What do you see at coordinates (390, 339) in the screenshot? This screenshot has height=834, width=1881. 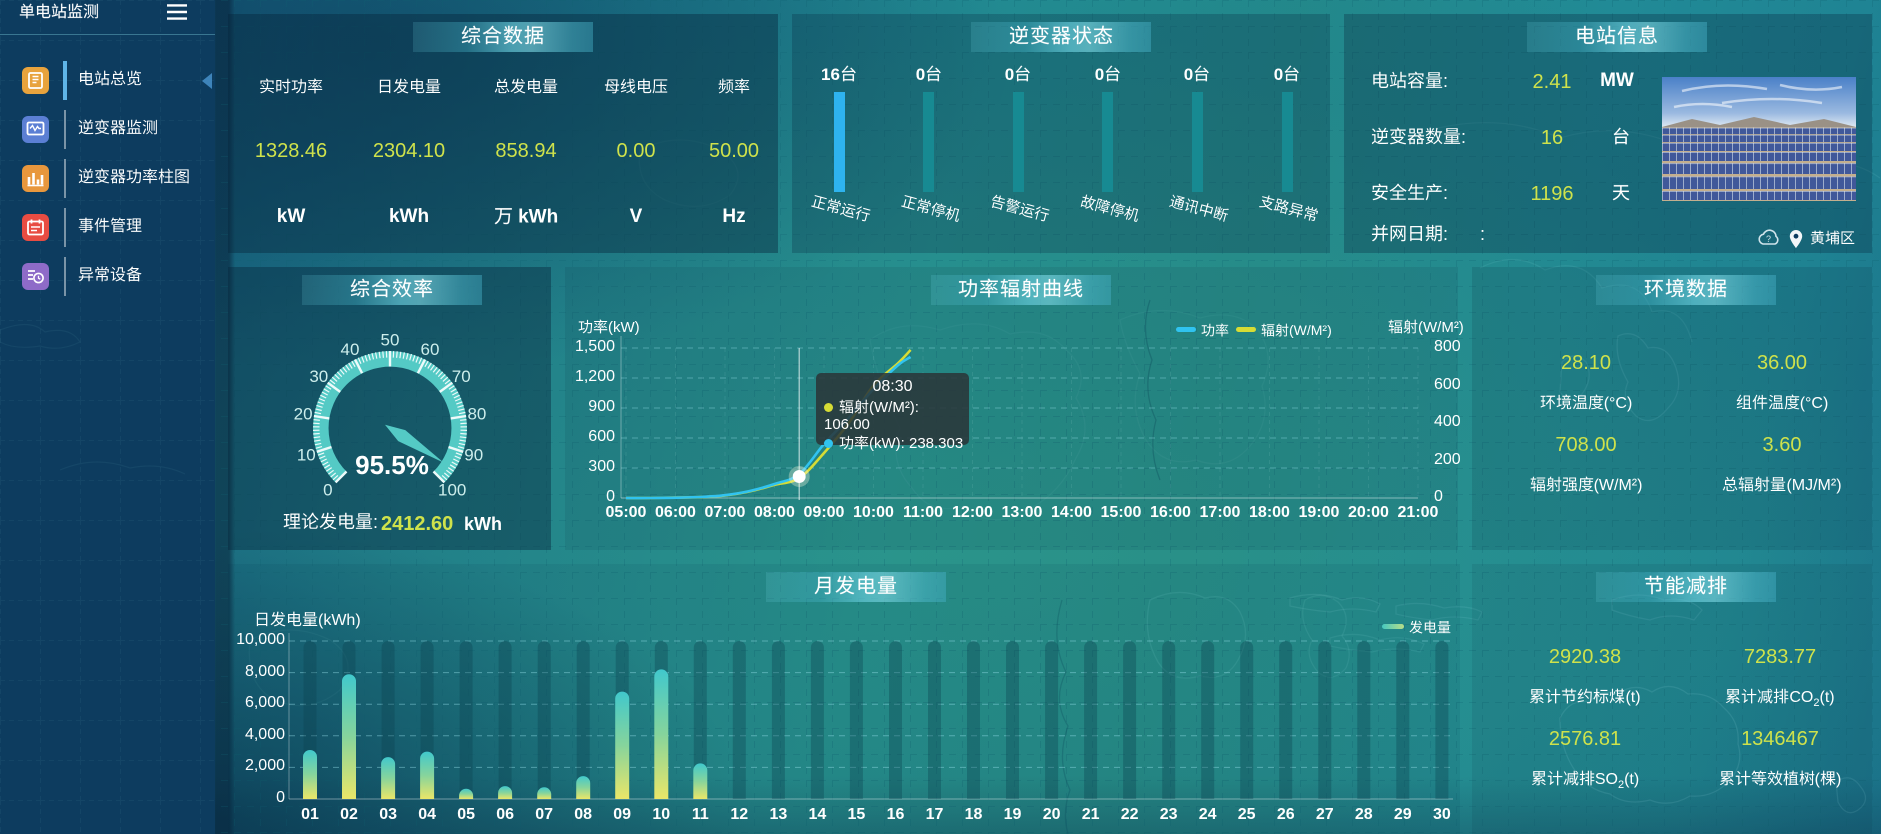 I see `svg-text: 50` at bounding box center [390, 339].